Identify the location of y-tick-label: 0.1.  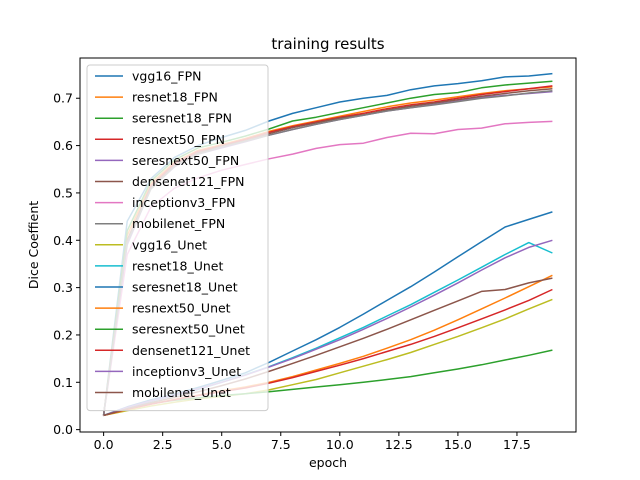
(63, 382).